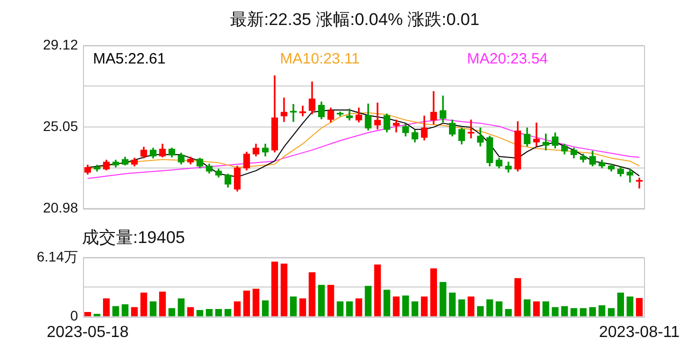  I want to click on x-tick-label: 2023-08-11, so click(639, 332).